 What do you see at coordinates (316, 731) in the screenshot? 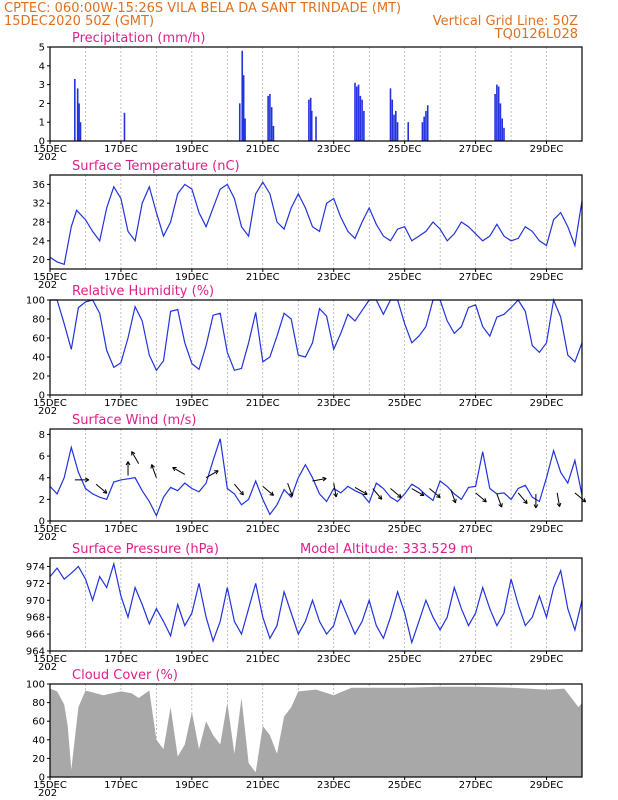
I see `cloud-area` at bounding box center [316, 731].